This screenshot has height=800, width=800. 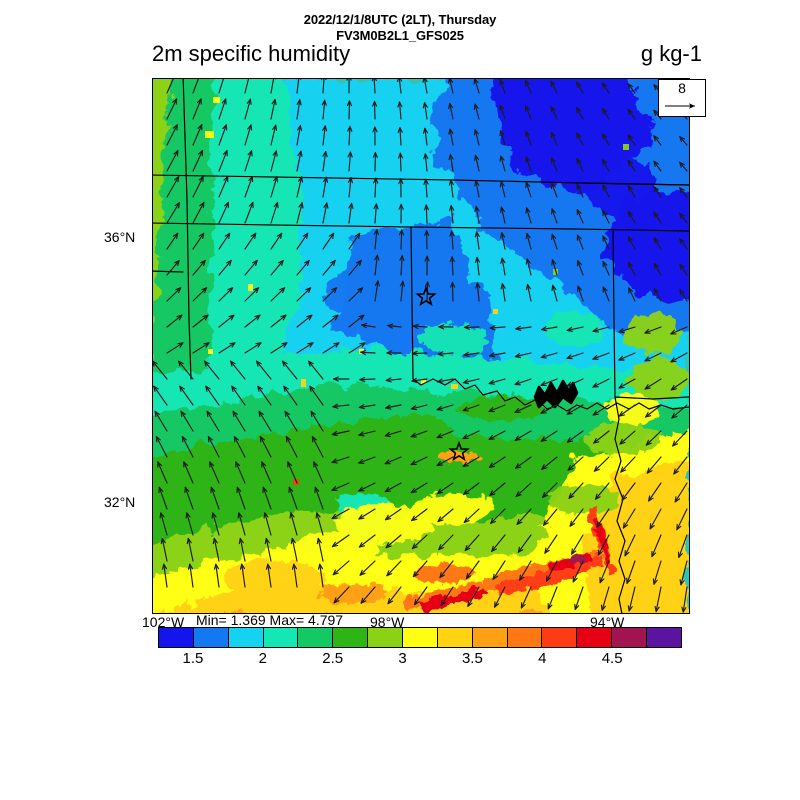 What do you see at coordinates (680, 106) in the screenshot?
I see `wind-vector-key-arrow-icon` at bounding box center [680, 106].